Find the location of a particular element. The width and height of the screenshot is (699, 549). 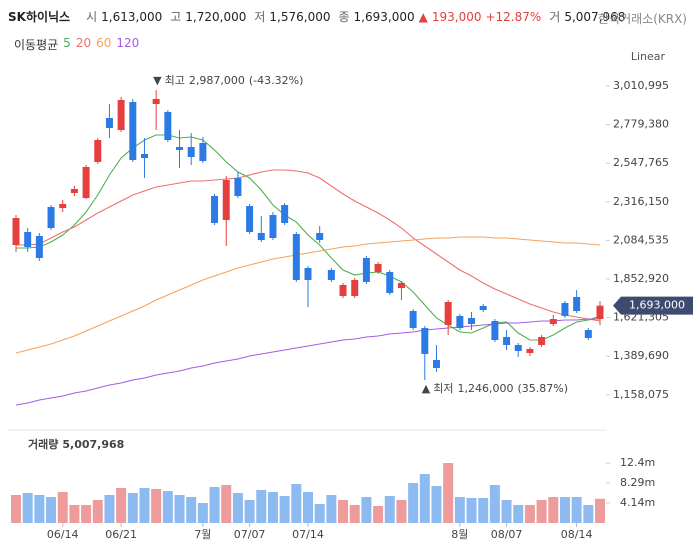

extreme-annotation: ▼ 최고 2,987,000 (-43.32%) is located at coordinates (228, 80).